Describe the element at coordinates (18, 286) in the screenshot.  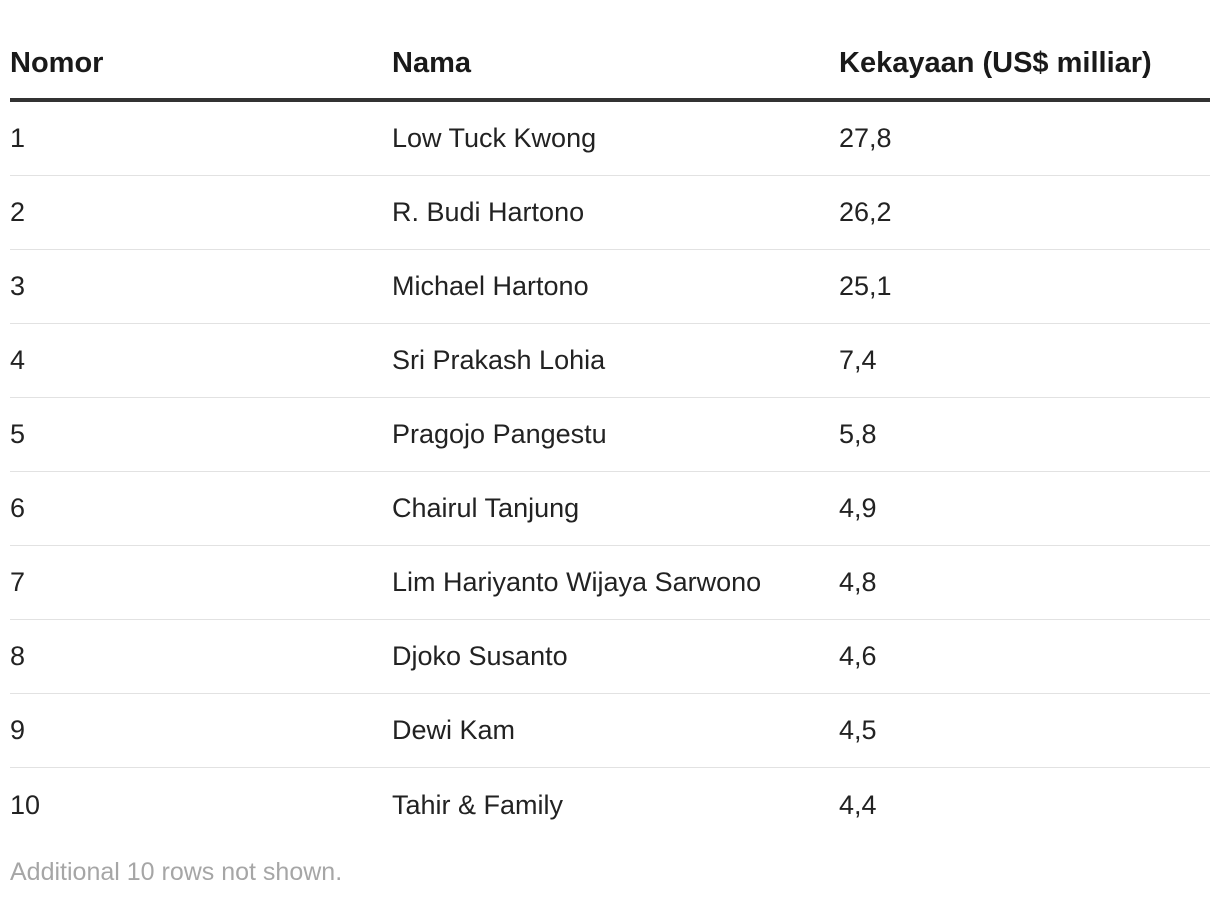
I see `rank-cell: 3` at that location.